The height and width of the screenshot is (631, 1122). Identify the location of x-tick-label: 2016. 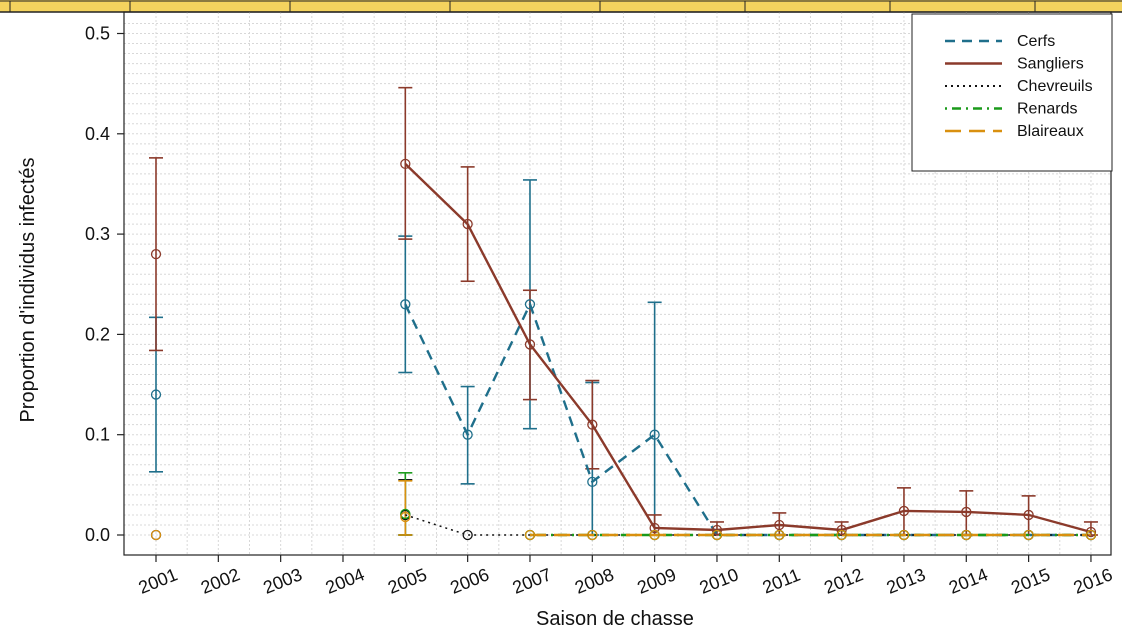
(1093, 581).